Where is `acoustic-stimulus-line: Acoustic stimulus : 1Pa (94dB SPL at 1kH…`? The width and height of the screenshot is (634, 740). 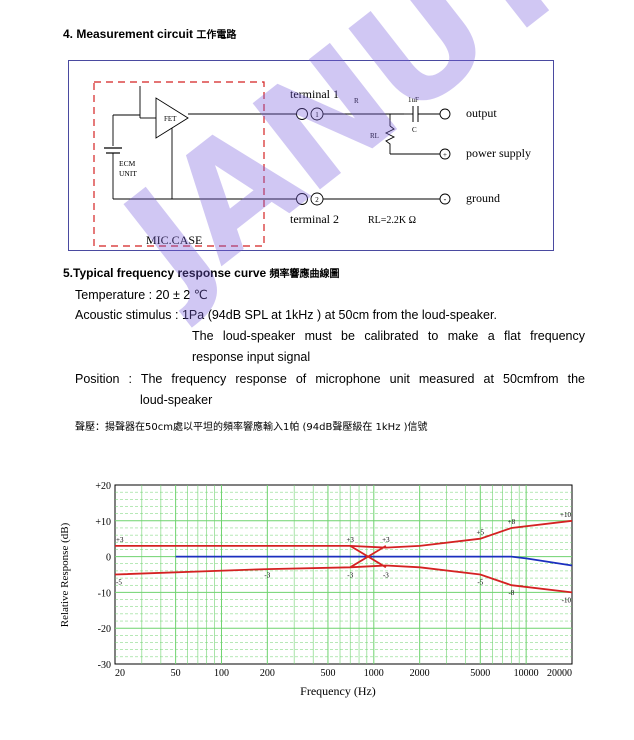 acoustic-stimulus-line: Acoustic stimulus : 1Pa (94dB SPL at 1kH… is located at coordinates (286, 315).